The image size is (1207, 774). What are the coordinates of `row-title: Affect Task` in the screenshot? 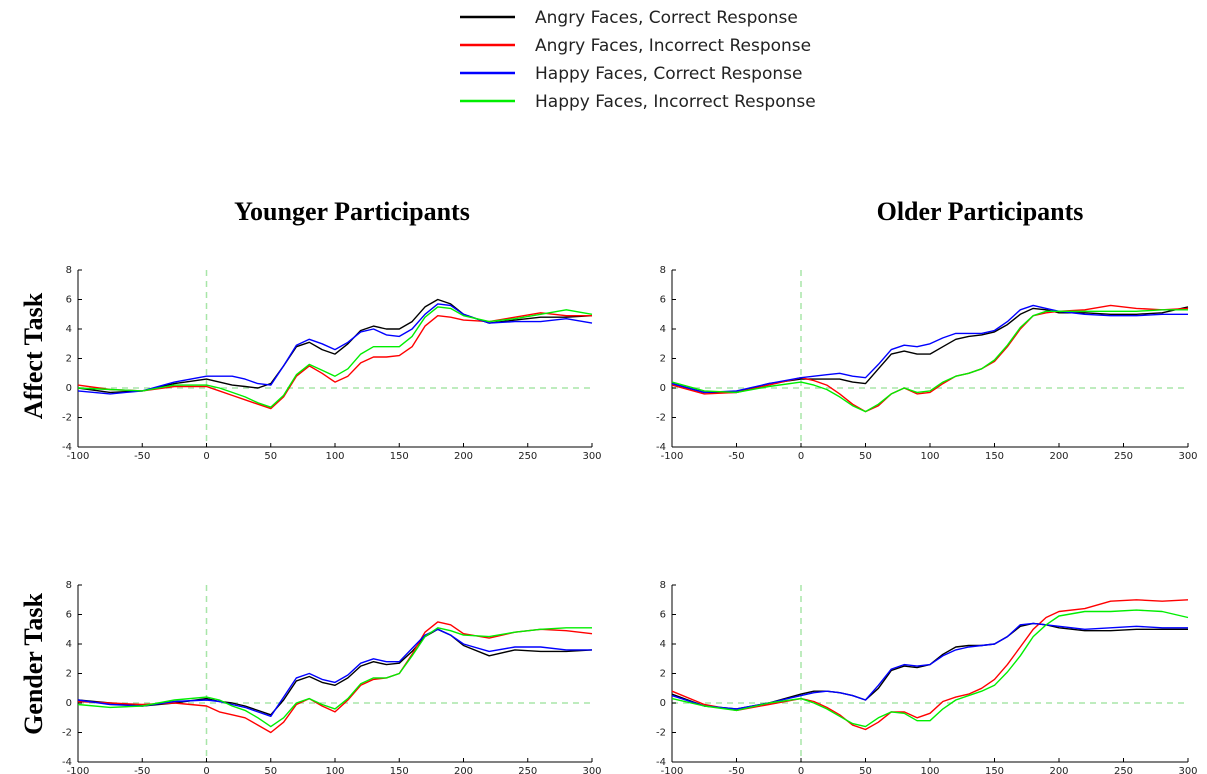 It's located at (33, 355).